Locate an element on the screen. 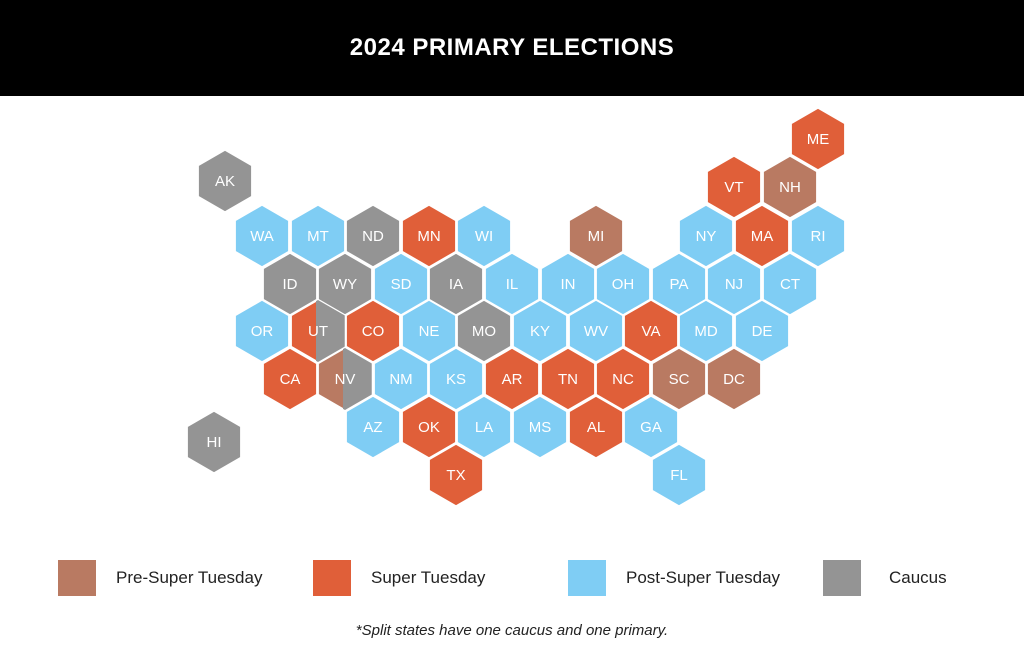 The height and width of the screenshot is (659, 1024). state-hex-wv: WV is located at coordinates (596, 331).